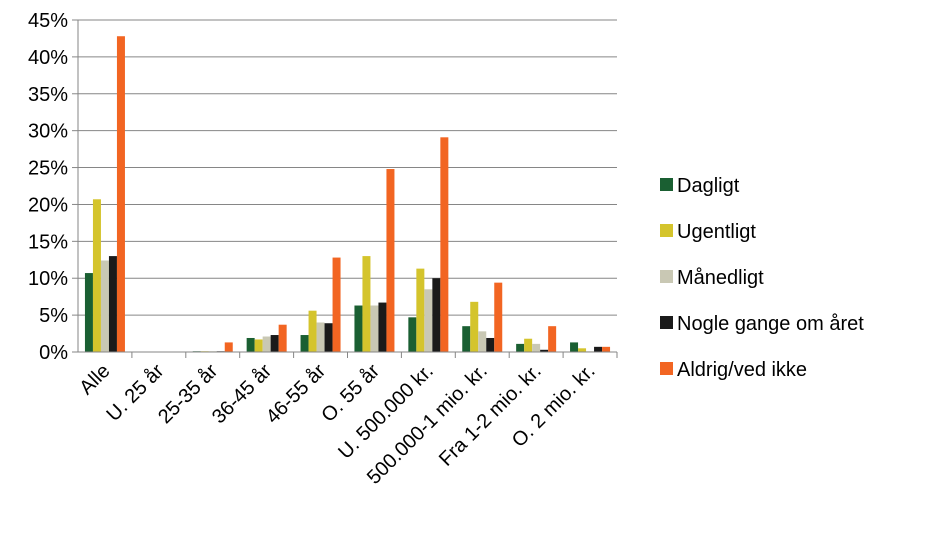  I want to click on x-tick-label: Alle, so click(94, 379).